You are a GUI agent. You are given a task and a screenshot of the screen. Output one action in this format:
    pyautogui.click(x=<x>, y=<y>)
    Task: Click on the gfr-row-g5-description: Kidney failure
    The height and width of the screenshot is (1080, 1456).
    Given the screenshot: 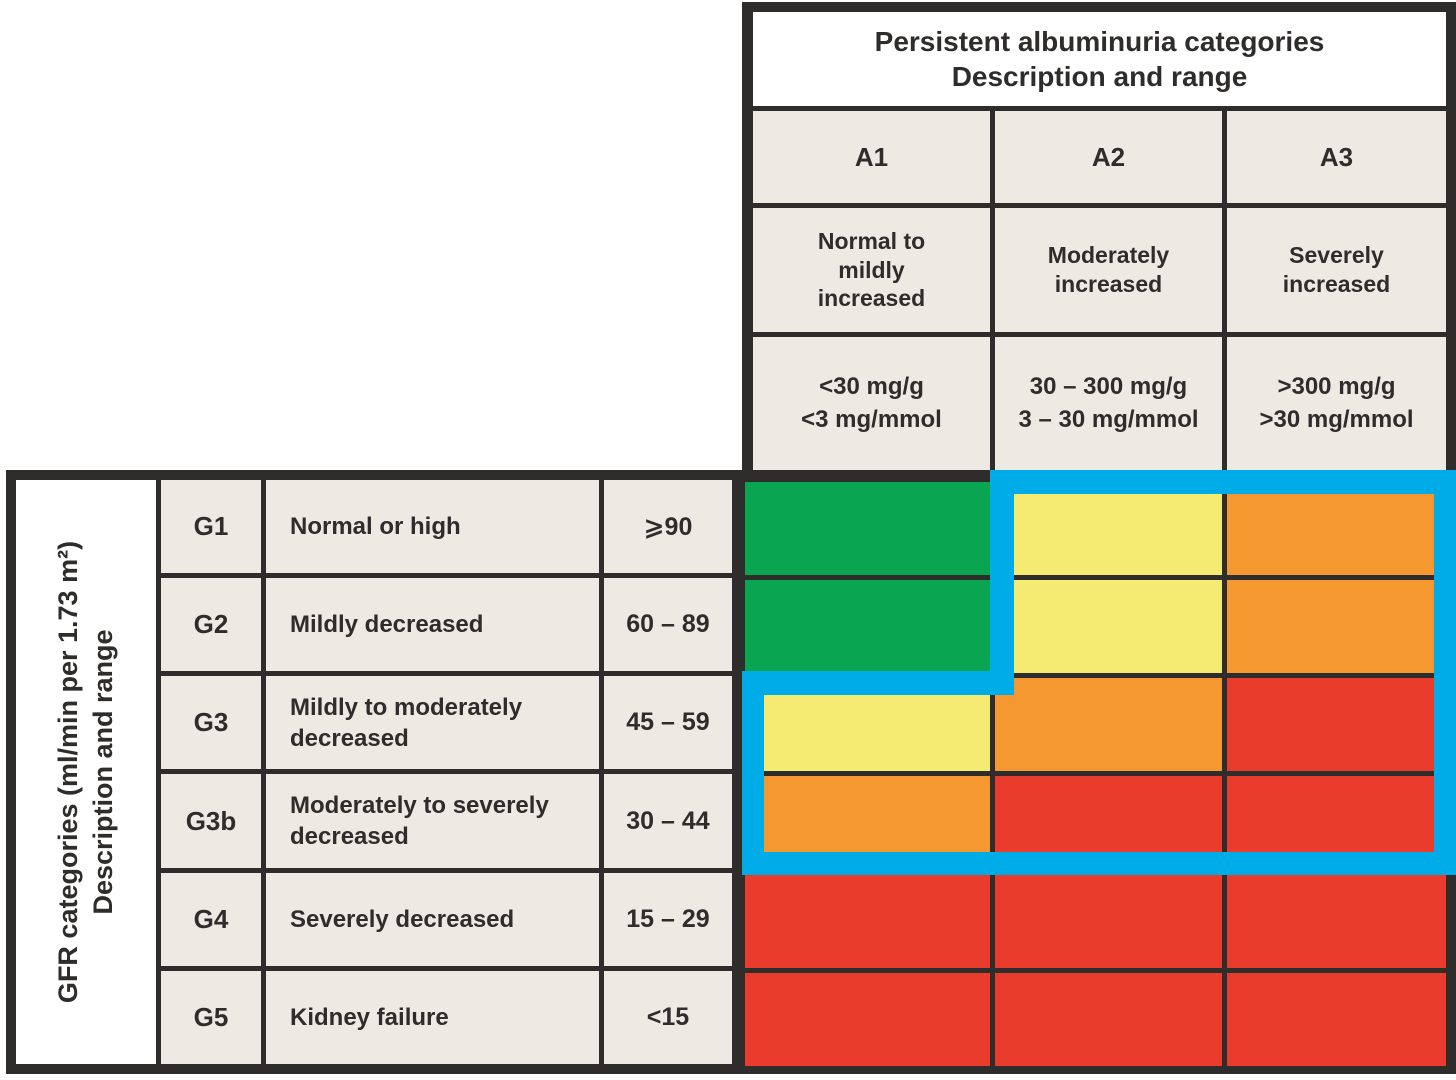 What is the action you would take?
    pyautogui.click(x=432, y=1017)
    